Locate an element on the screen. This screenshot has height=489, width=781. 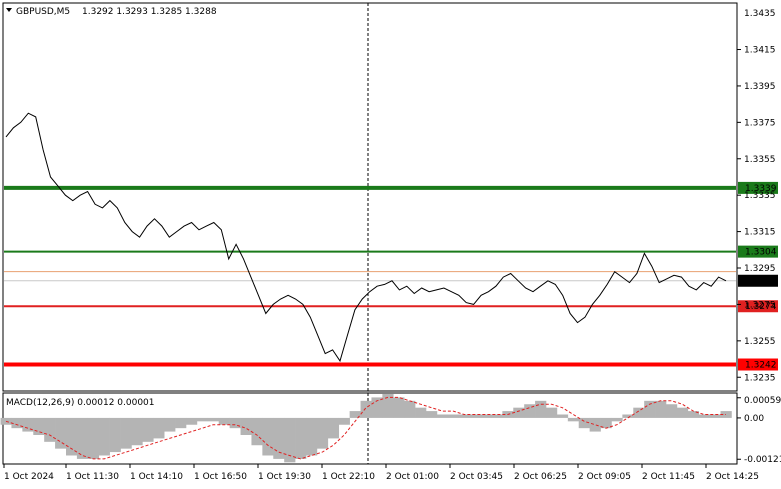
macd-tick-label: 0.00059 is located at coordinates (762, 401).